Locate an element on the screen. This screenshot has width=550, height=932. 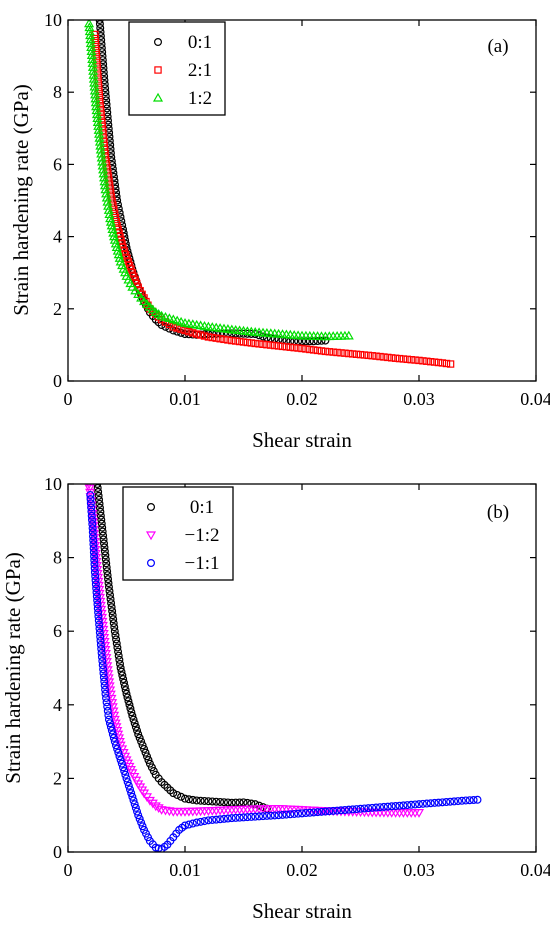
legend: 0:1 2:1 1:2 is located at coordinates (177, 68).